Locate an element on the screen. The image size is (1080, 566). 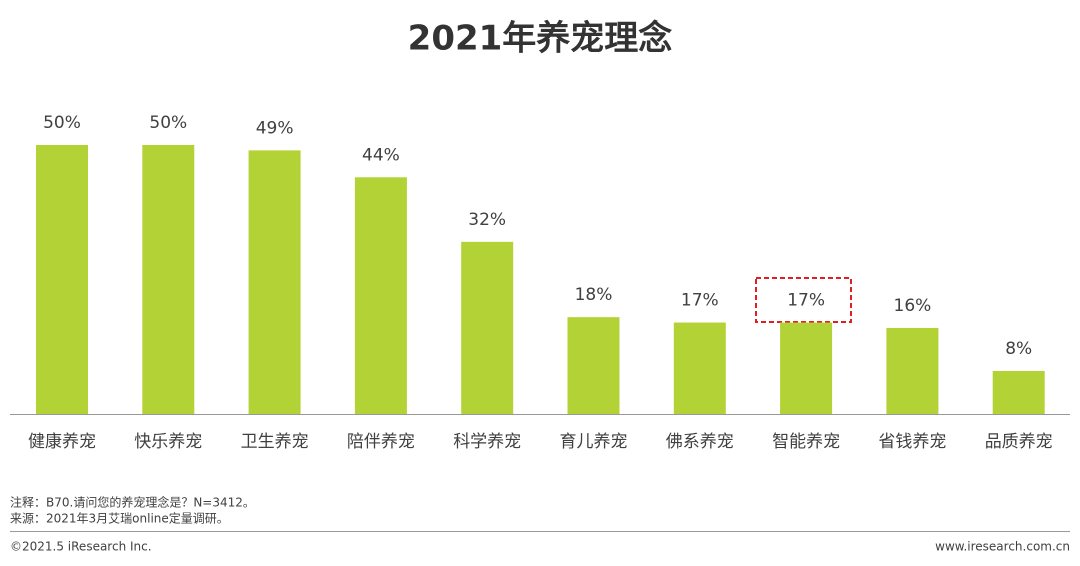
value-label: 8% is located at coordinates (1018, 349).